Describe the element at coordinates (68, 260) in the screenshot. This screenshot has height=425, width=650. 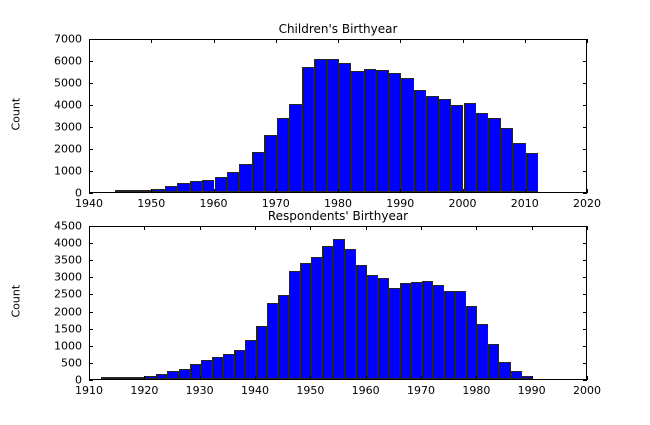
I see `y-tick-label: 3500` at that location.